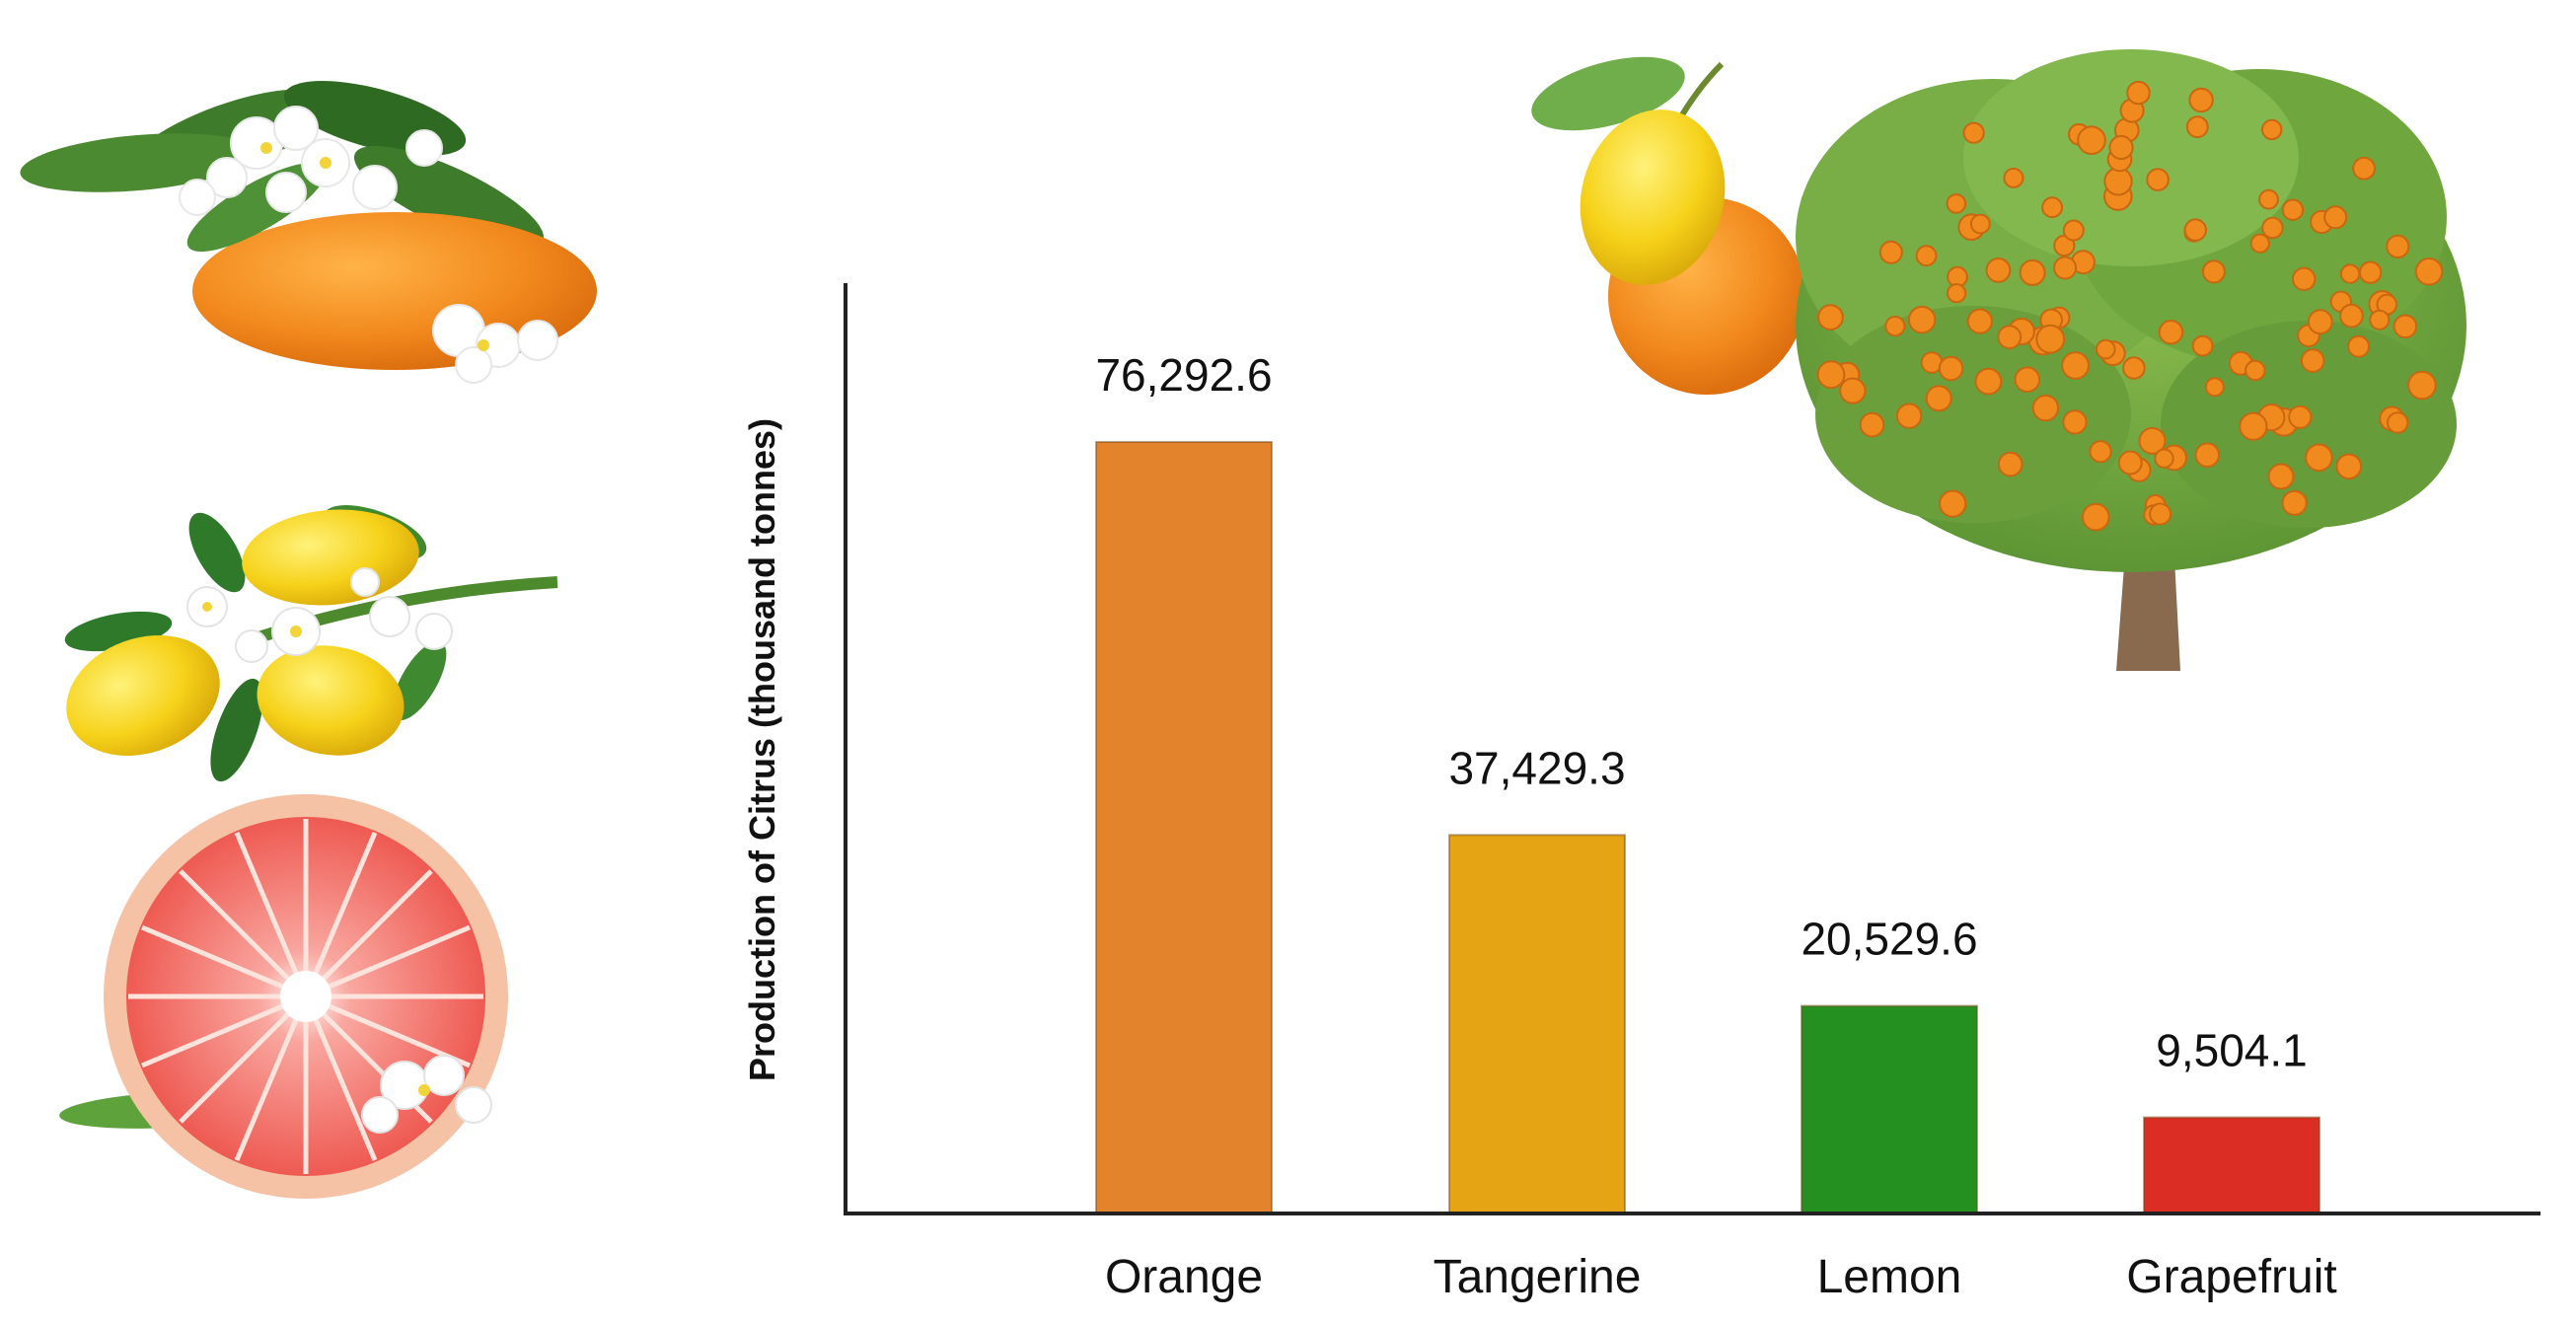  I want to click on category-label-grapefruit: Grapefruit, so click(2231, 1277).